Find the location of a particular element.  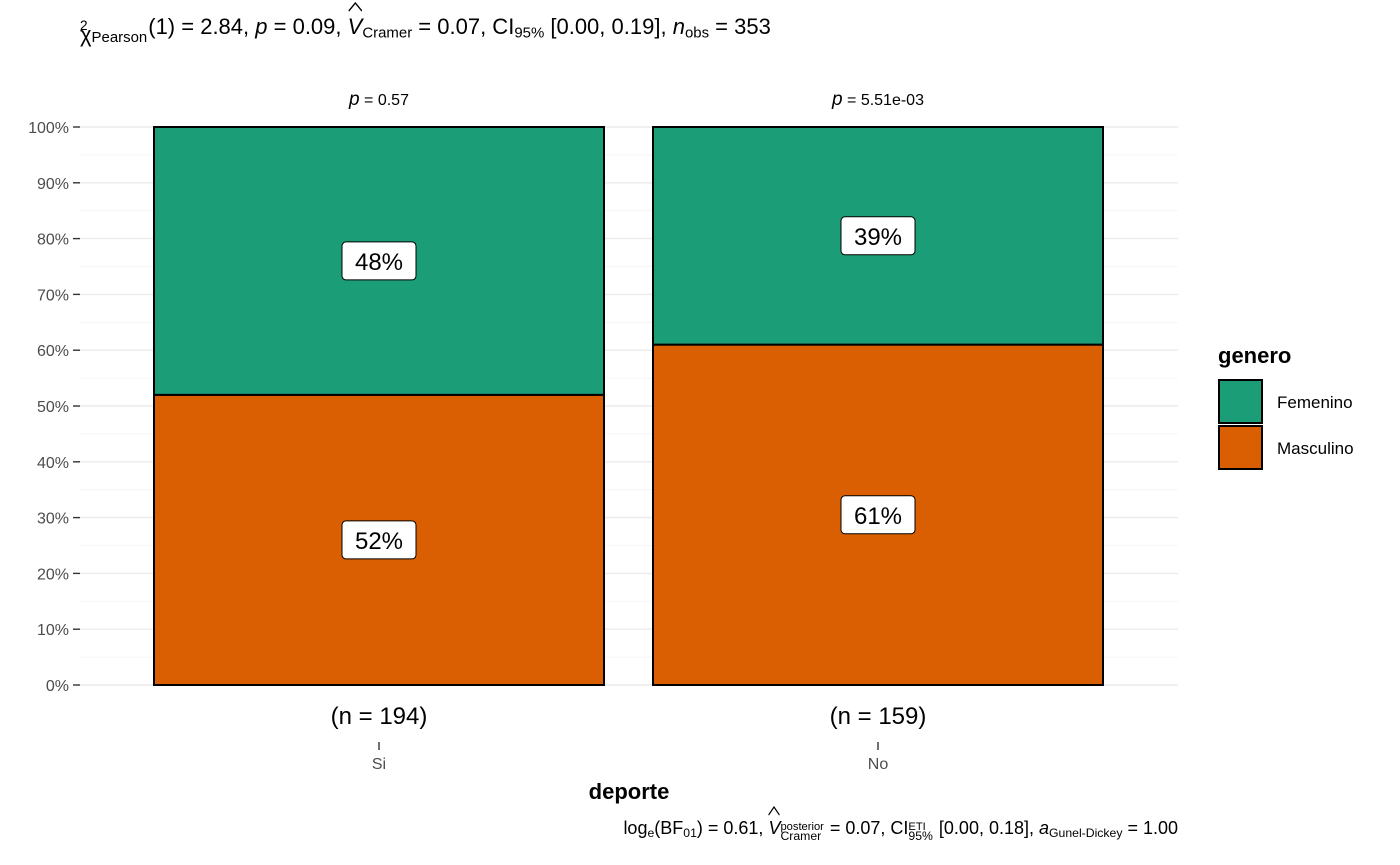

a-subscript: Gunel-Dickey is located at coordinates (1086, 833).